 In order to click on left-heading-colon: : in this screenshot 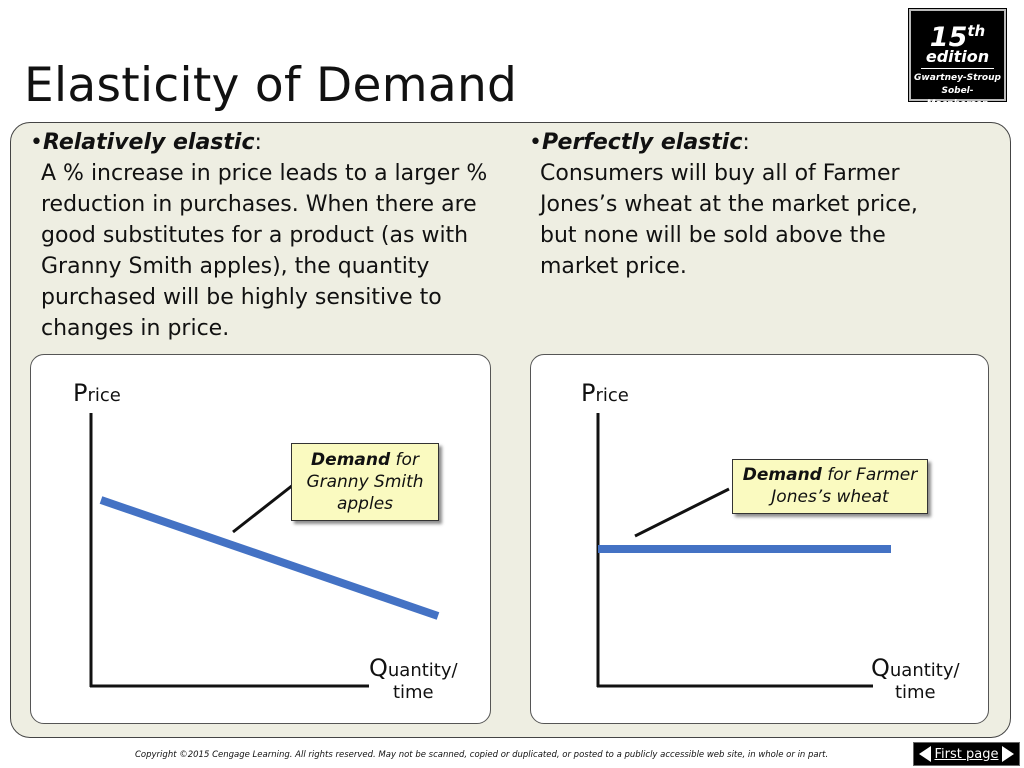, I will do `click(258, 142)`.